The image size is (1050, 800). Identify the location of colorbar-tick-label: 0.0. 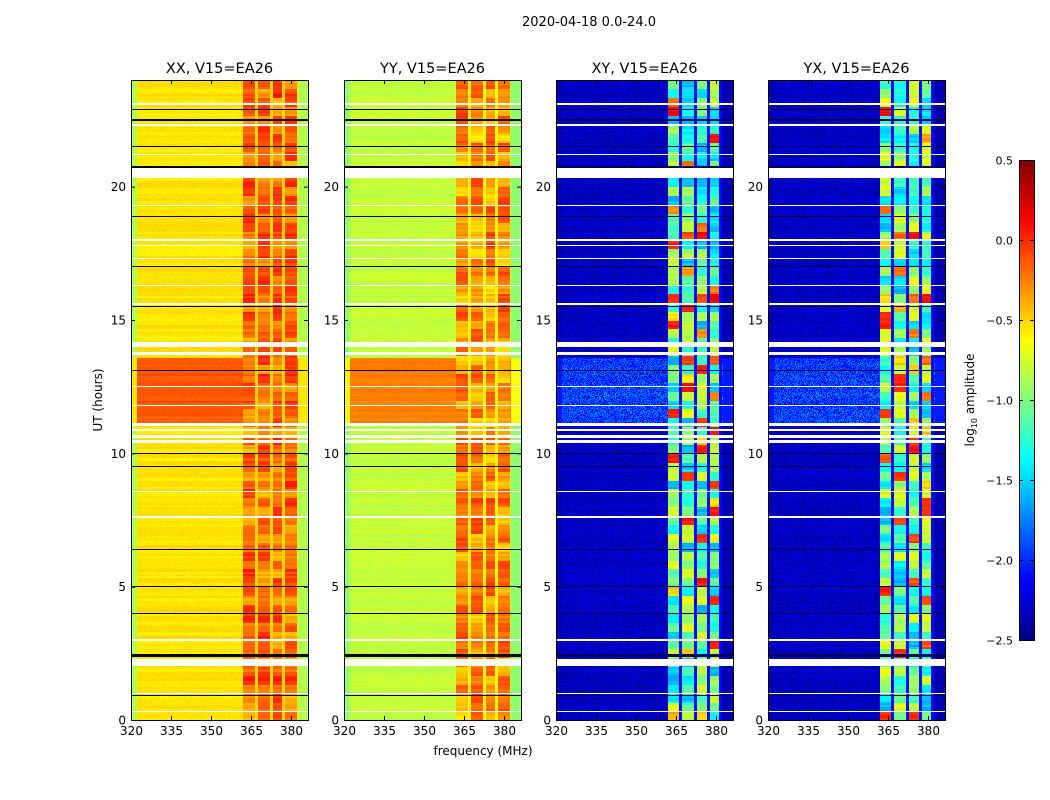
(1005, 241).